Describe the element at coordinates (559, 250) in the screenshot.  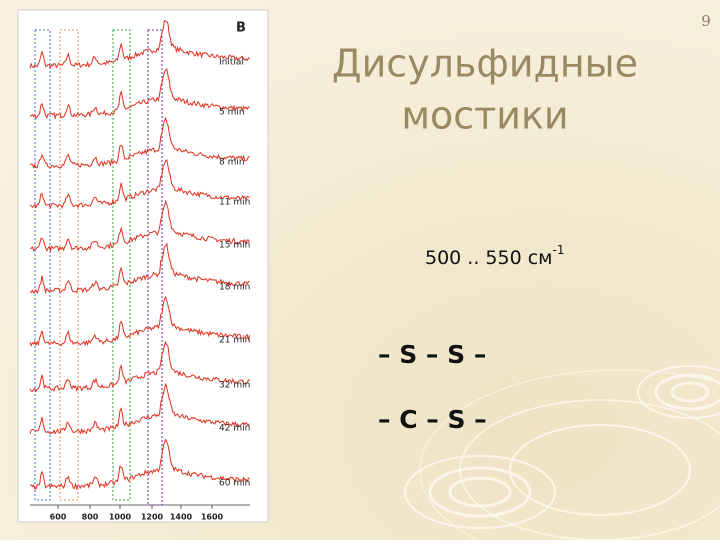
I see `wavenumber-sup: -1` at that location.